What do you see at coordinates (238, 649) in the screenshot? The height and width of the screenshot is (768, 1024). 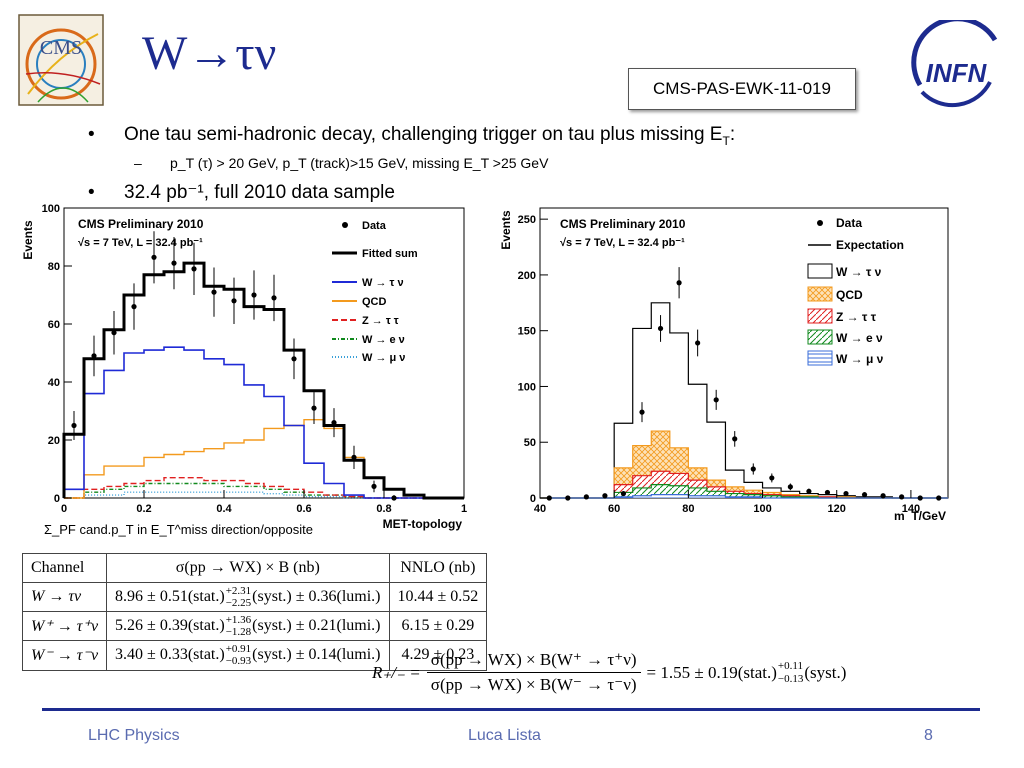 I see `syst-up: +0.91` at bounding box center [238, 649].